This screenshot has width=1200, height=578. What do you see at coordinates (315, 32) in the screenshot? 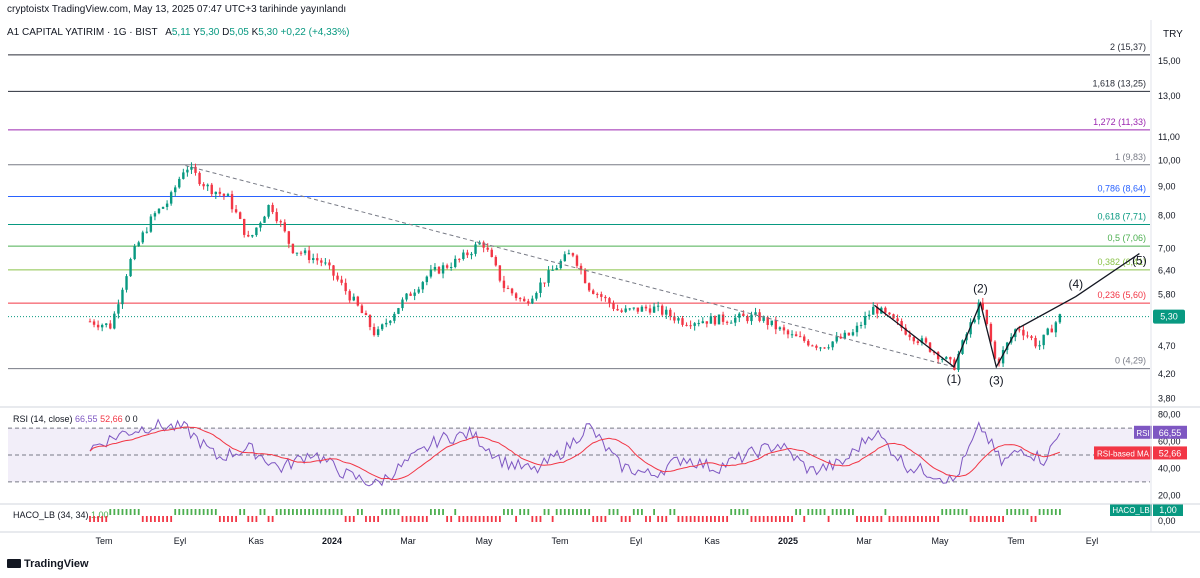
I see `price-change: +0,22 (+4,33%)` at bounding box center [315, 32].